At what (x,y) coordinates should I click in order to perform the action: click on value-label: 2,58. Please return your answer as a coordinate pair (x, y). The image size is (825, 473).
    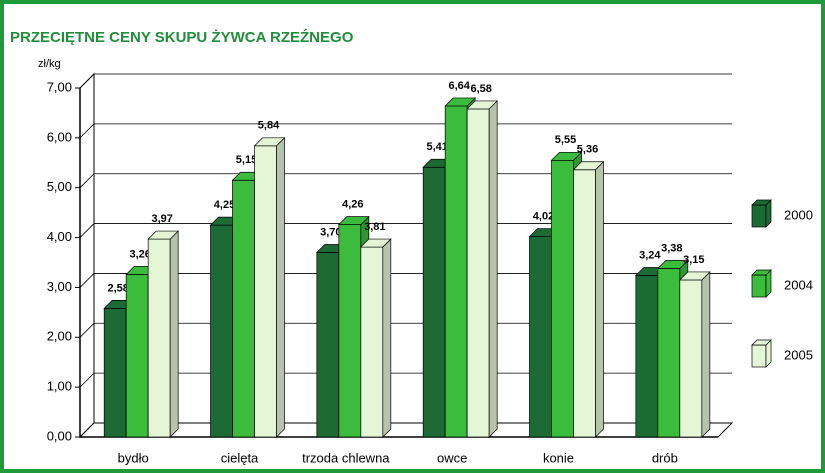
    Looking at the image, I should click on (117, 288).